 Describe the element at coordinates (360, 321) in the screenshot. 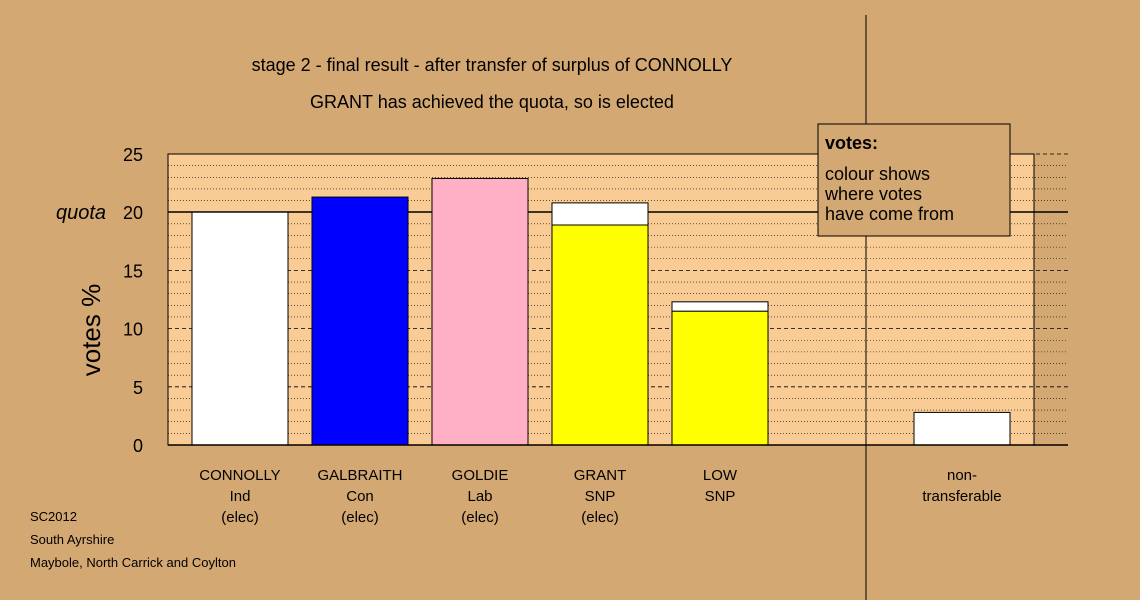

I see `bar-galbraith` at that location.